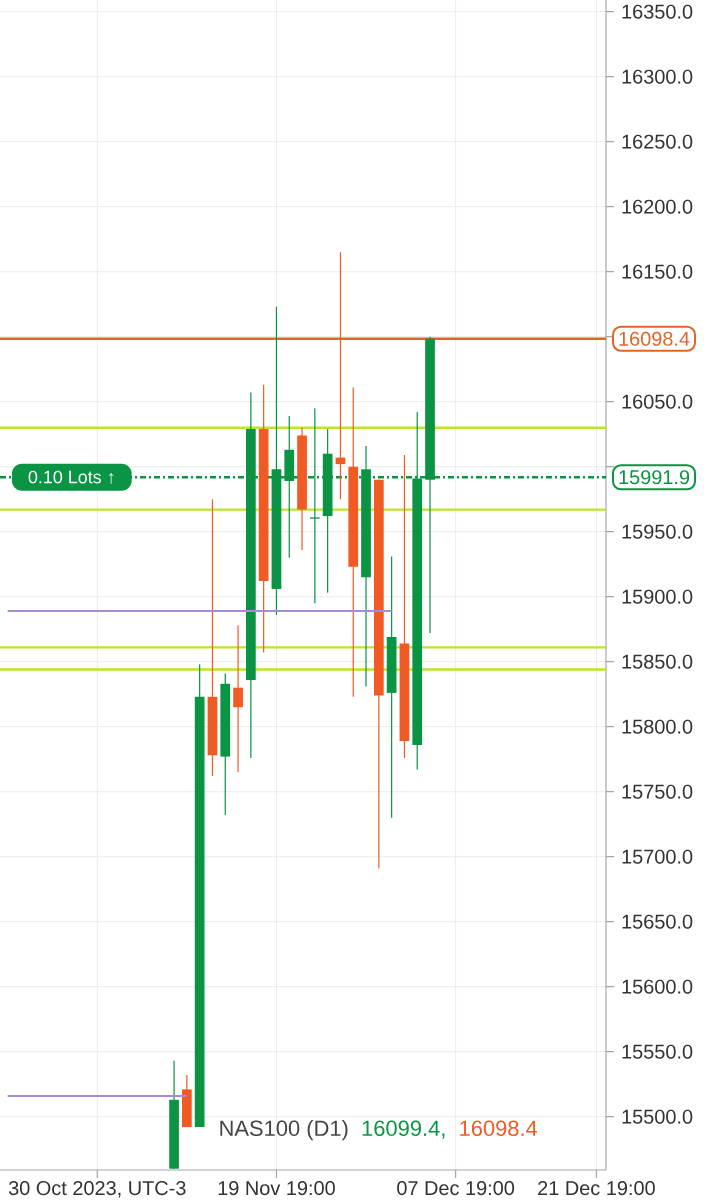 The height and width of the screenshot is (1200, 728). I want to click on y-tick-label: 15700.0, so click(657, 856).